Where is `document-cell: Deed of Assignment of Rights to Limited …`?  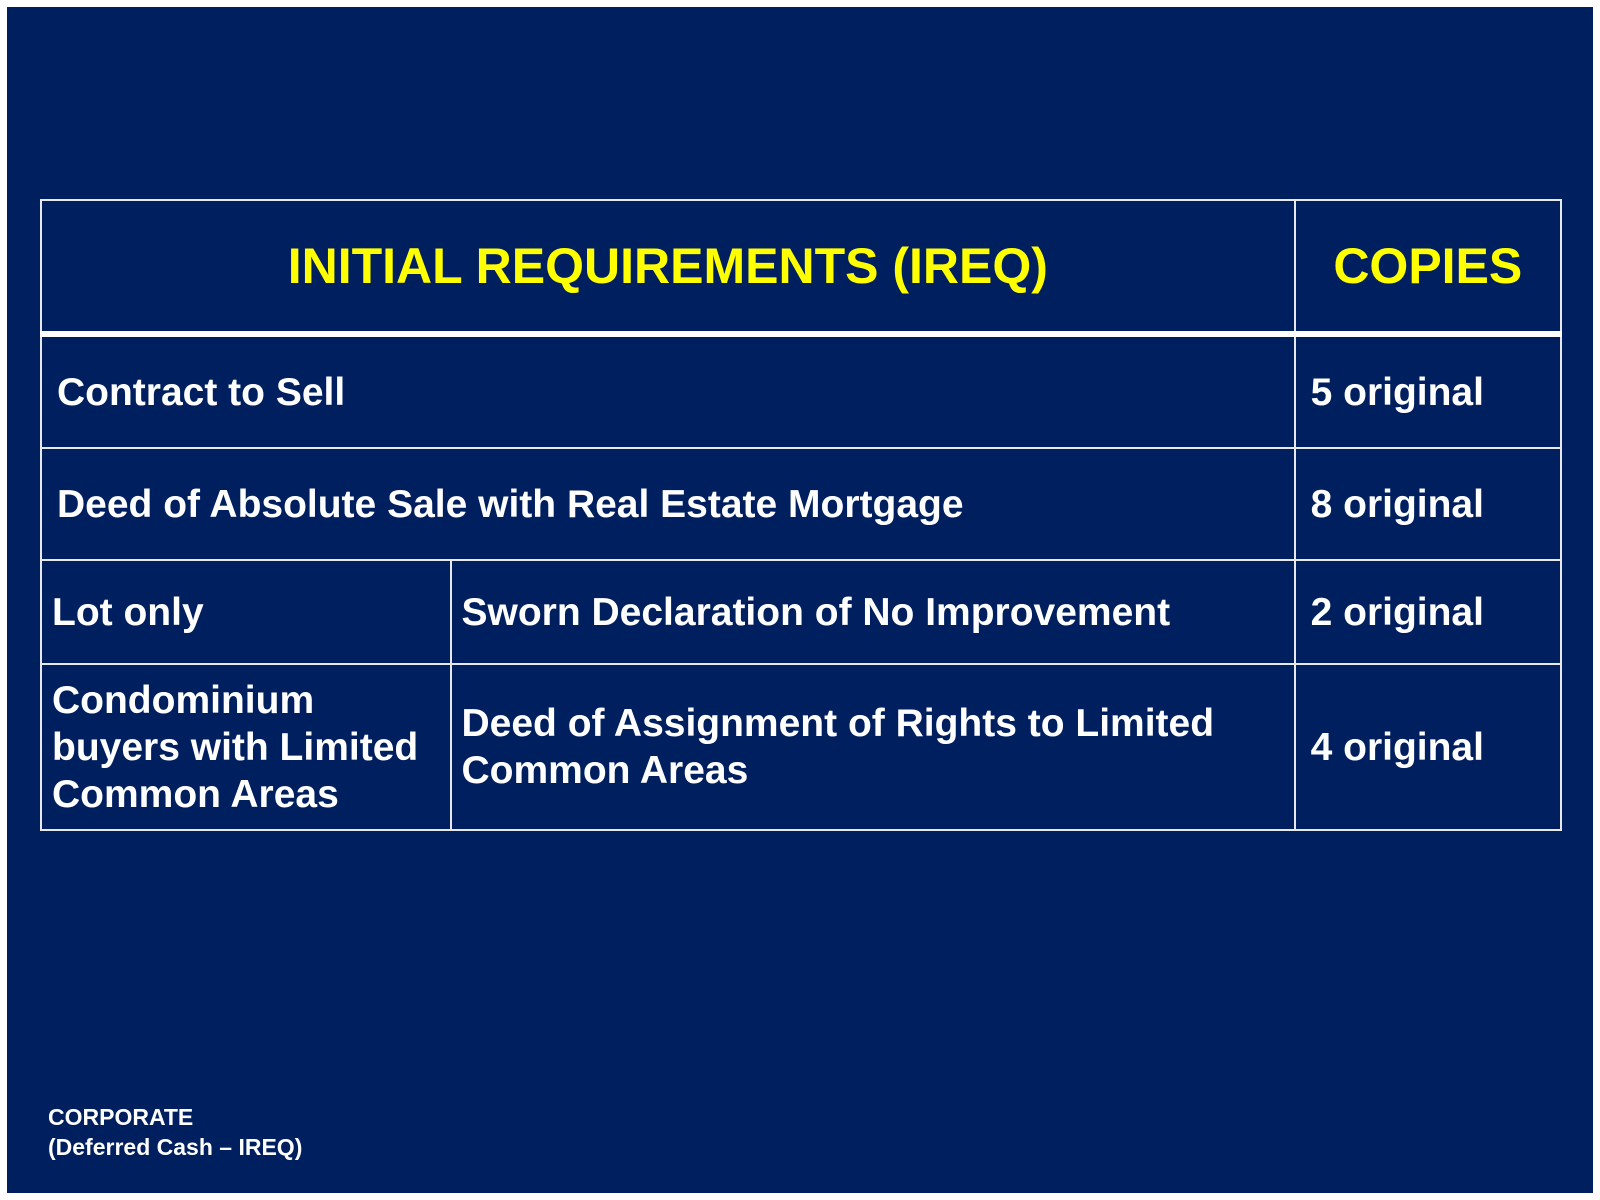 document-cell: Deed of Assignment of Rights to Limited … is located at coordinates (872, 747).